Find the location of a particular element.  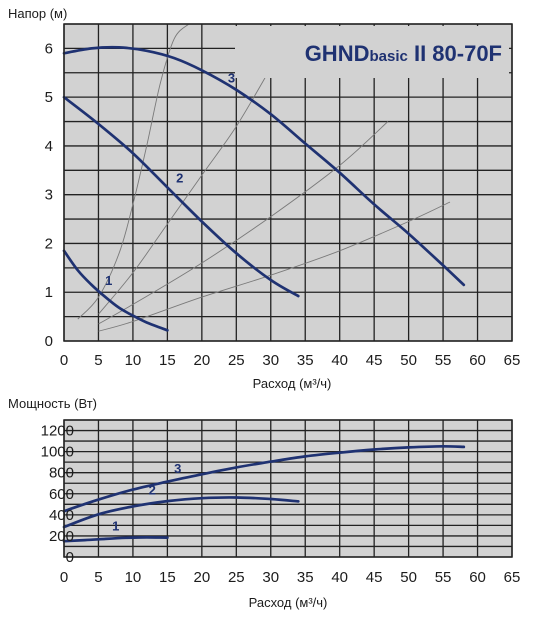

chart-title: GHNDbasic II 80-70F is located at coordinates (372, 52).